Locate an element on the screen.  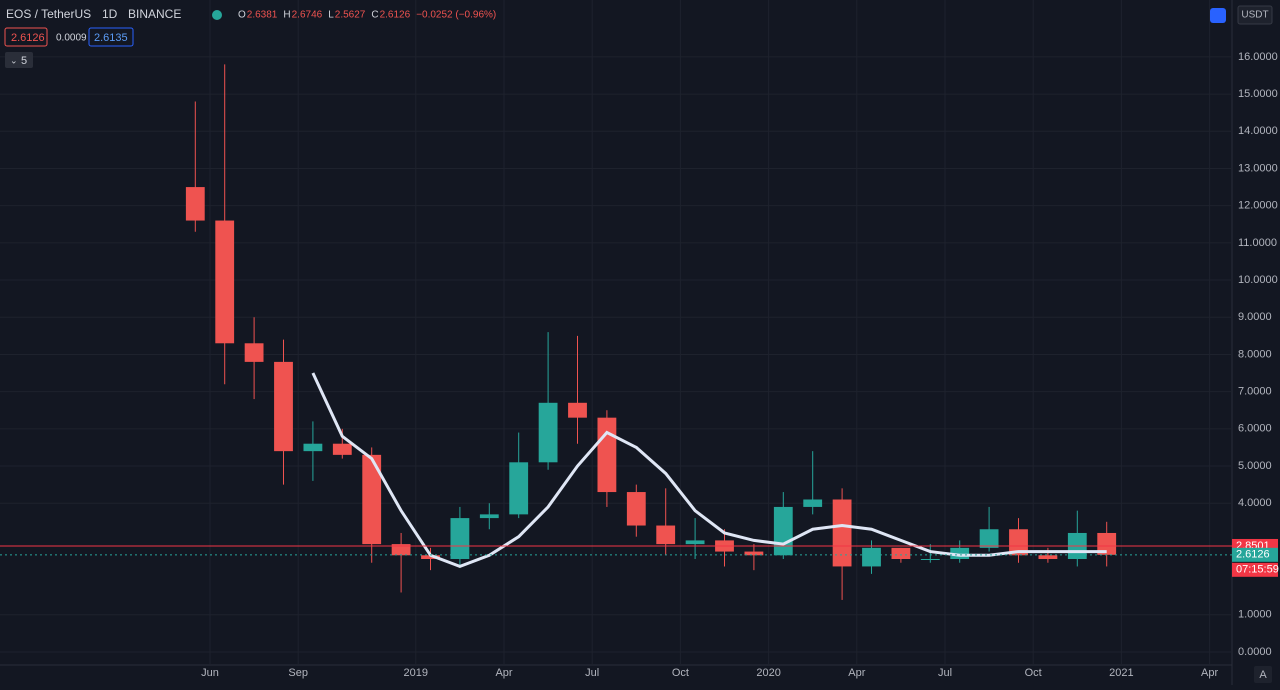
sell-box is located at coordinates (26, 37).